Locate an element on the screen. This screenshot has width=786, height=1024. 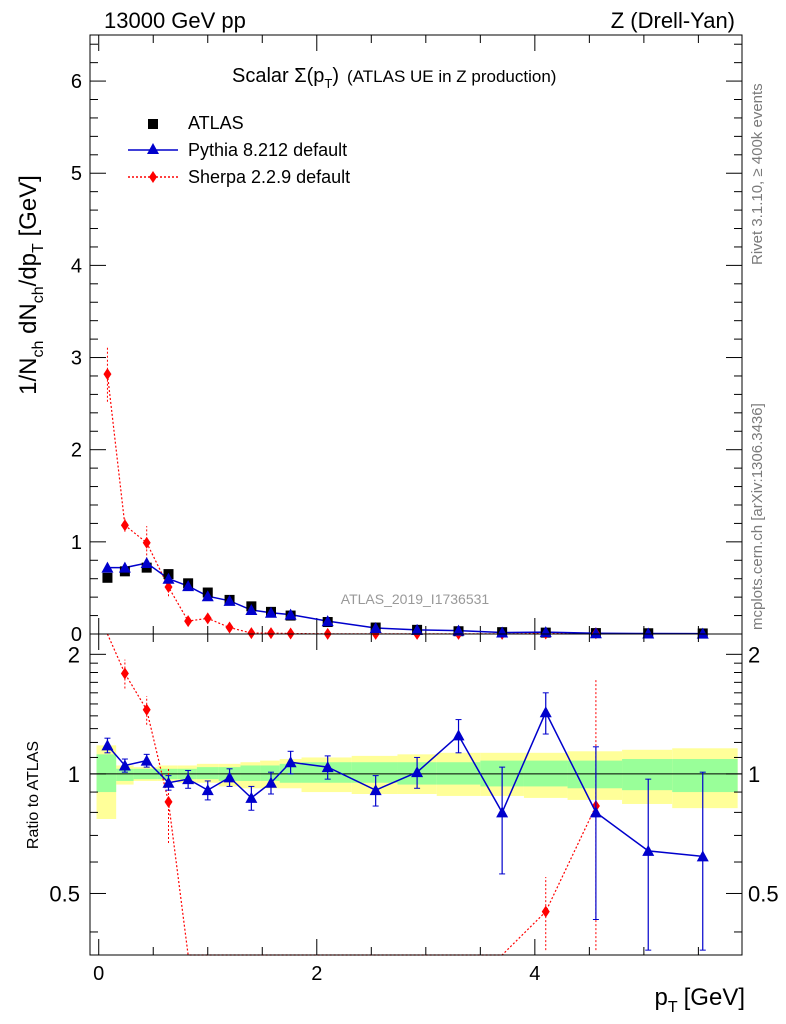
chart-title: Scalar Σ(pT) (ATLAS UE in Z production) is located at coordinates (394, 78).